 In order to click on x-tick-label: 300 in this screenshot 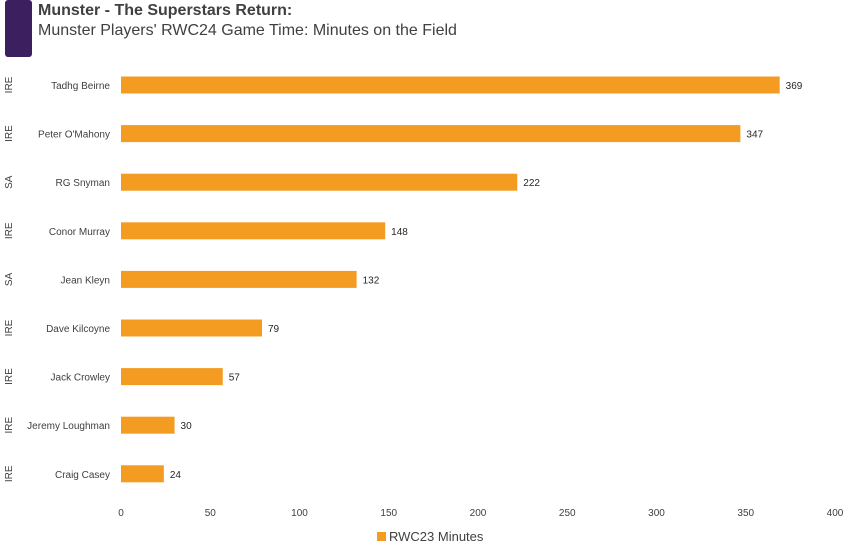, I will do `click(656, 513)`.